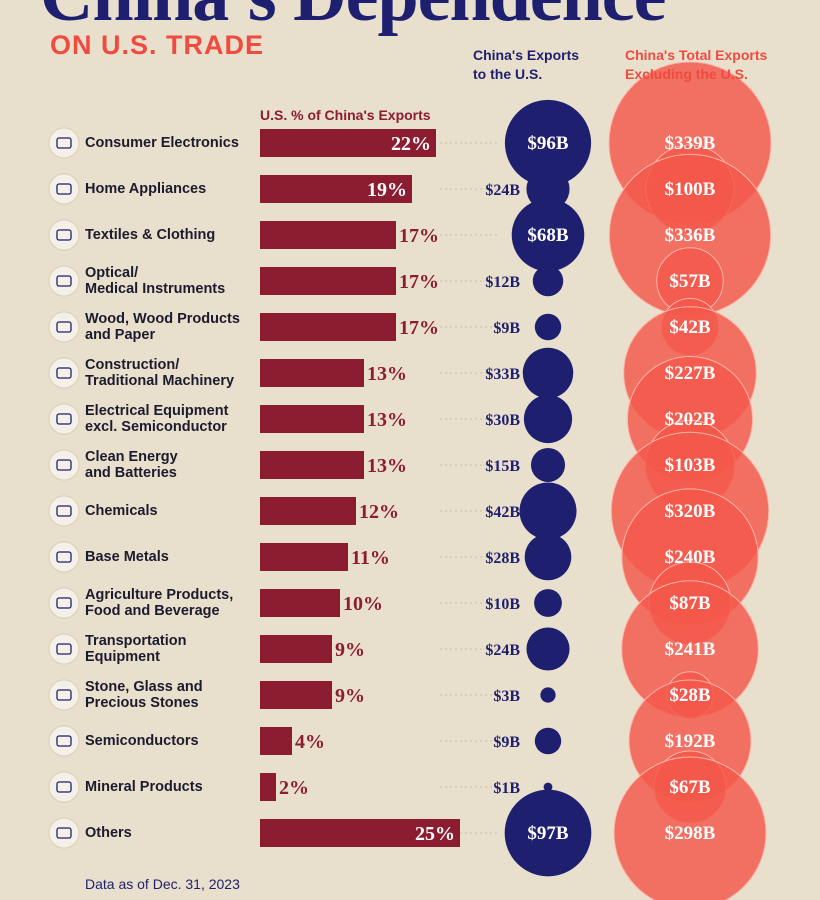  I want to click on bubble-value-label: $9B, so click(506, 328).